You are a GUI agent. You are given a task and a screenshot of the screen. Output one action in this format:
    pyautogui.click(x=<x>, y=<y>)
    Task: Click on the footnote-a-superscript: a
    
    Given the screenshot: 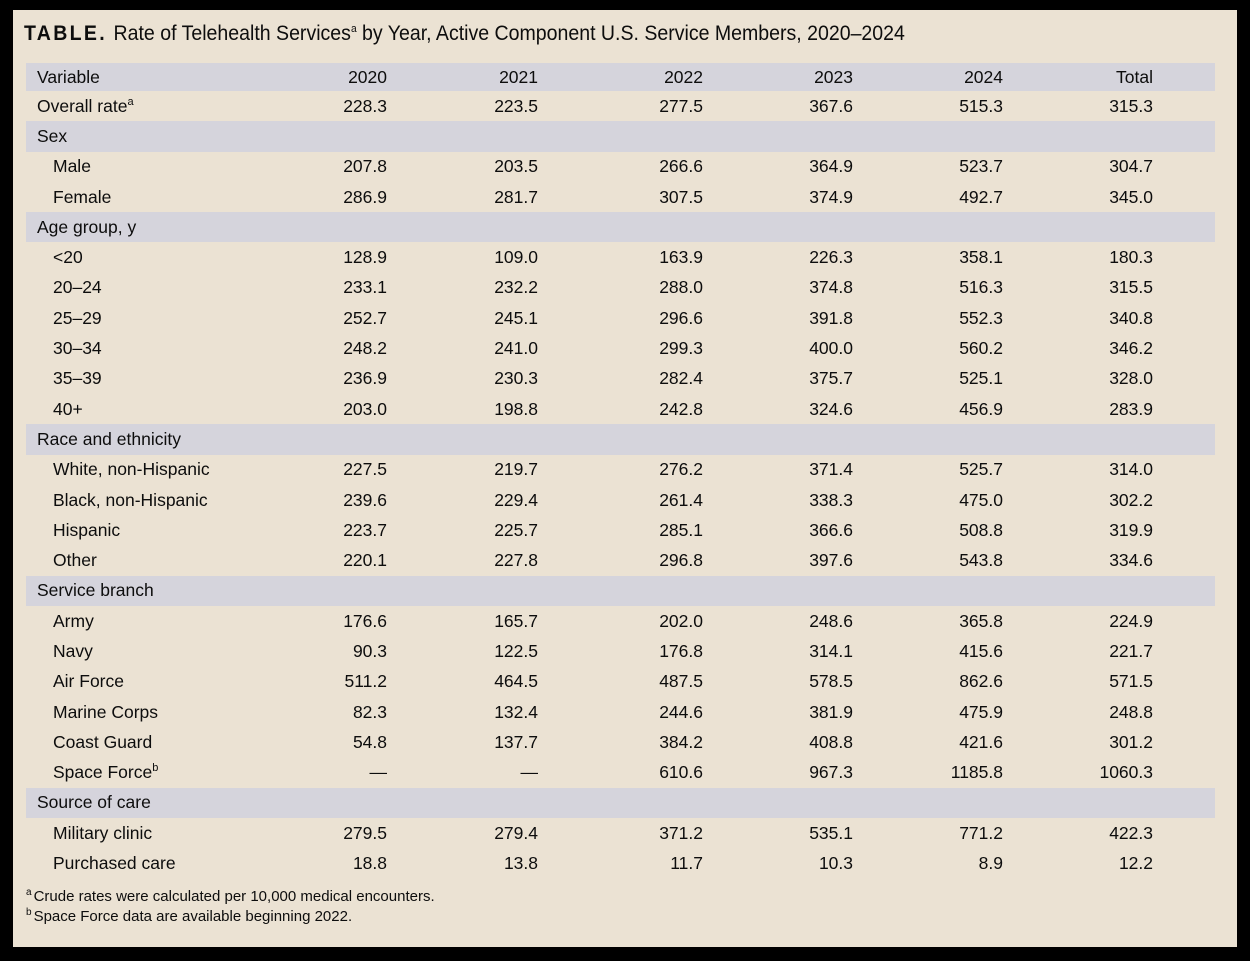 What is the action you would take?
    pyautogui.click(x=29, y=892)
    